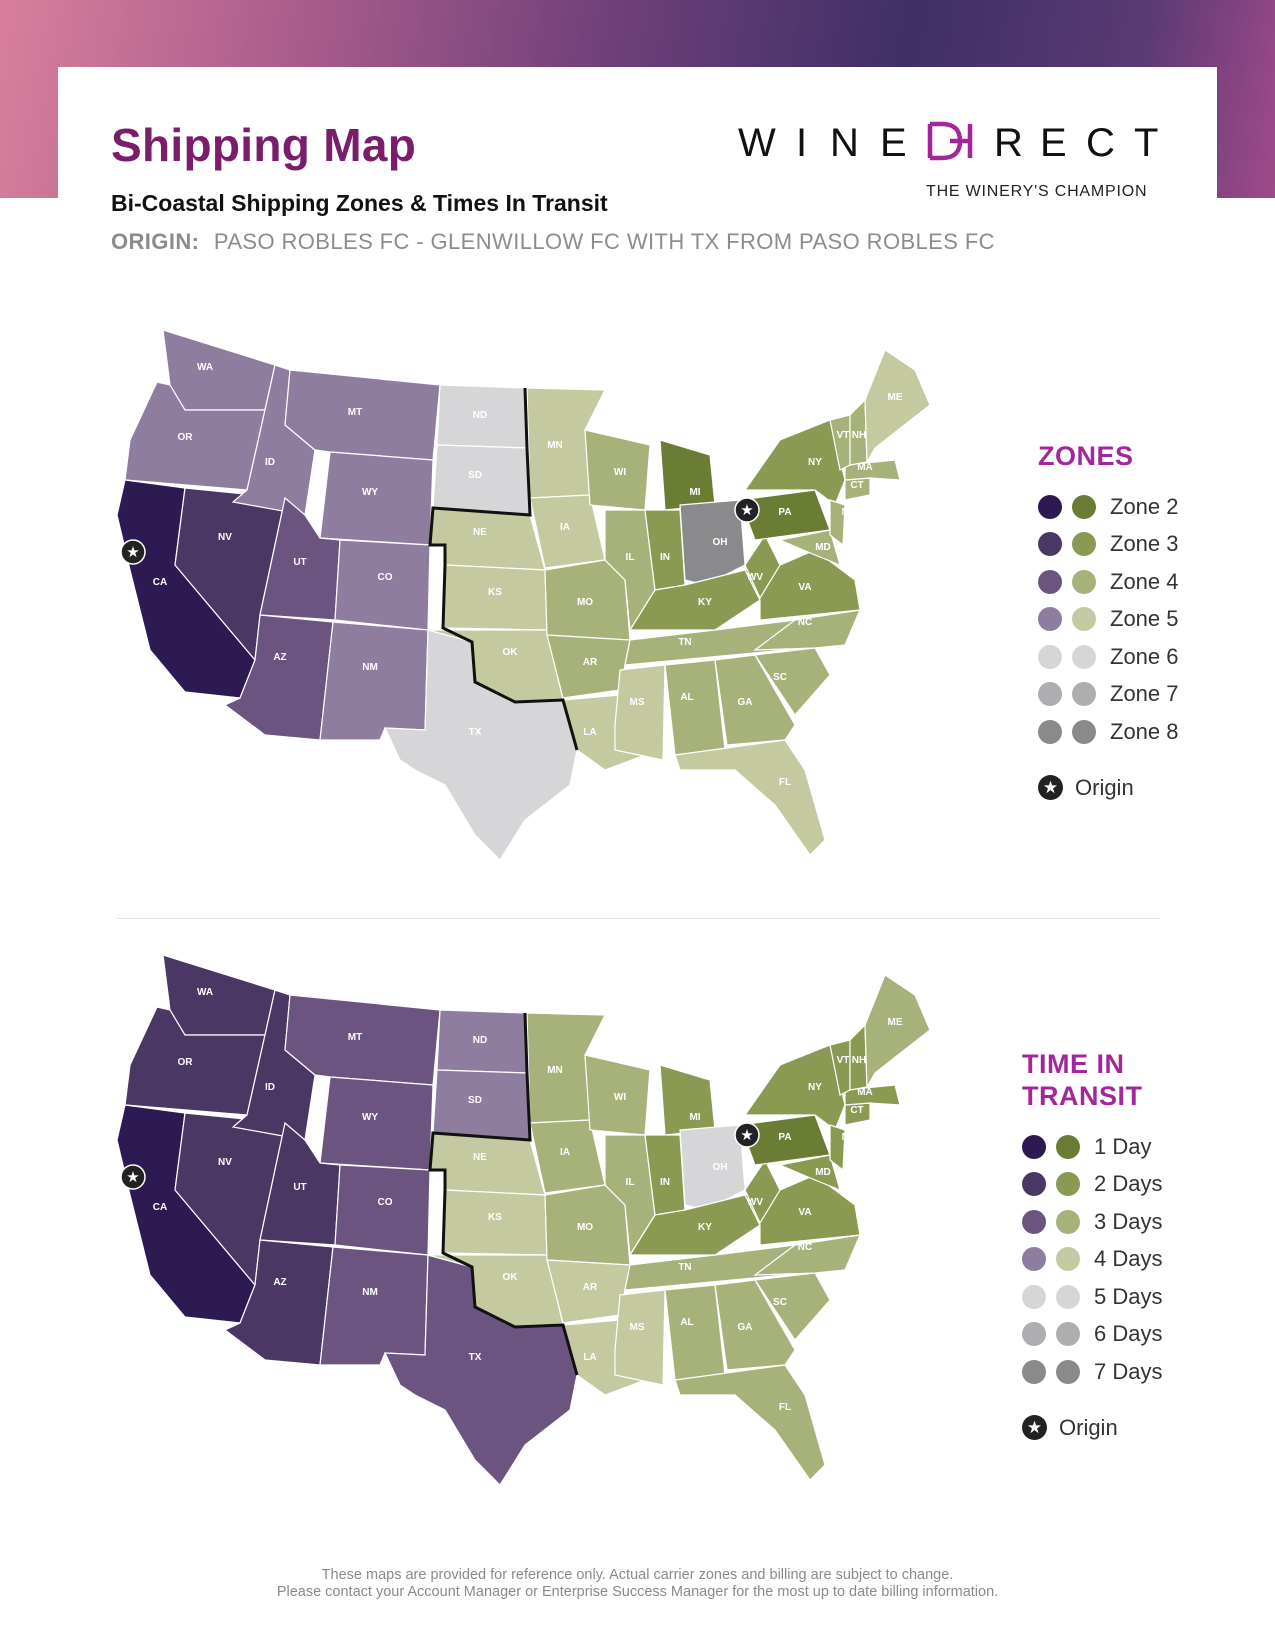 The width and height of the screenshot is (1275, 1650). Describe the element at coordinates (638, 918) in the screenshot. I see `section-divider` at that location.